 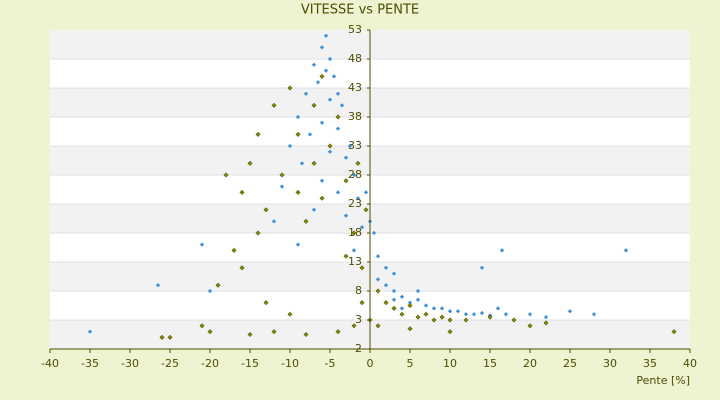 I want to click on chart-title: VITESSE vs PENTE, so click(x=360, y=10).